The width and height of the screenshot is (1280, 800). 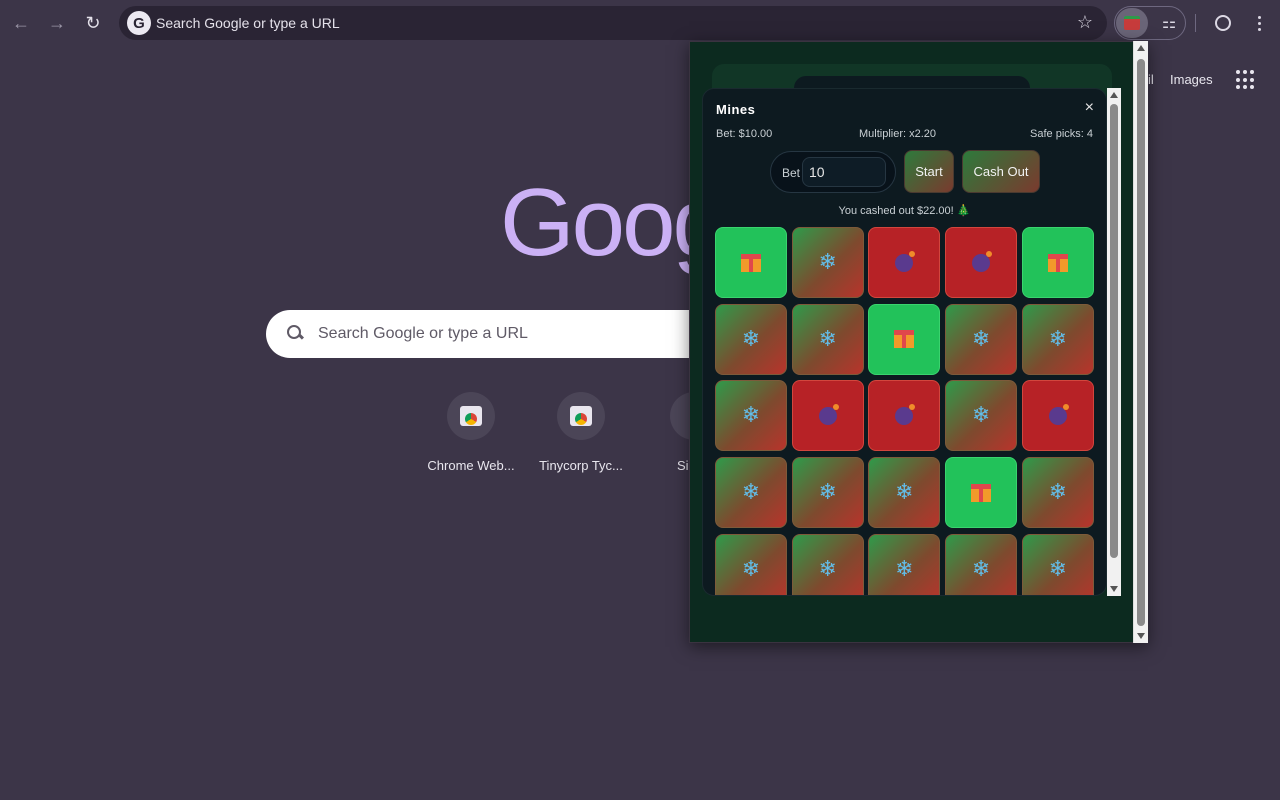 I want to click on bet-group: Bet, so click(x=833, y=172).